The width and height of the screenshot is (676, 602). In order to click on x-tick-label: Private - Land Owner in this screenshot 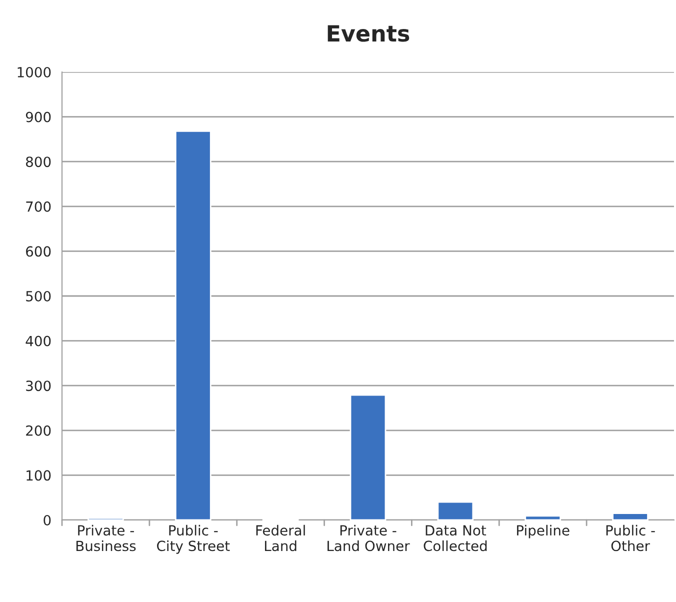, I will do `click(369, 538)`.